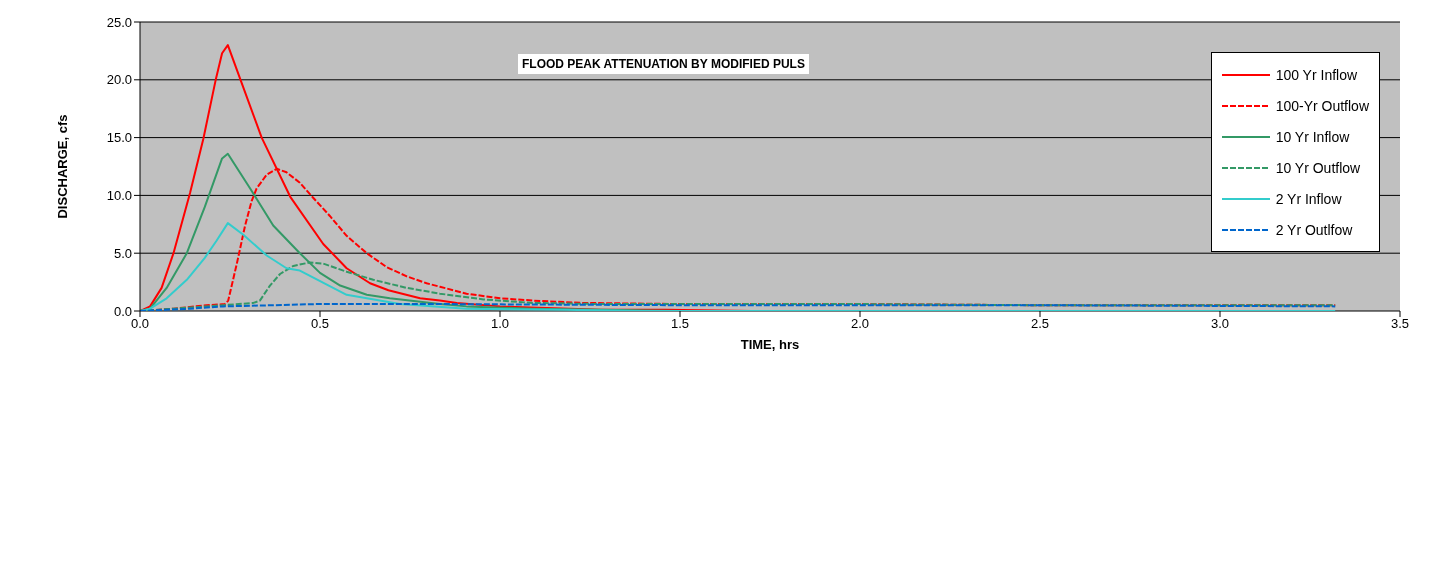 The image size is (1437, 581). What do you see at coordinates (1314, 229) in the screenshot?
I see `legend-label: 2 Yr Outlfow` at bounding box center [1314, 229].